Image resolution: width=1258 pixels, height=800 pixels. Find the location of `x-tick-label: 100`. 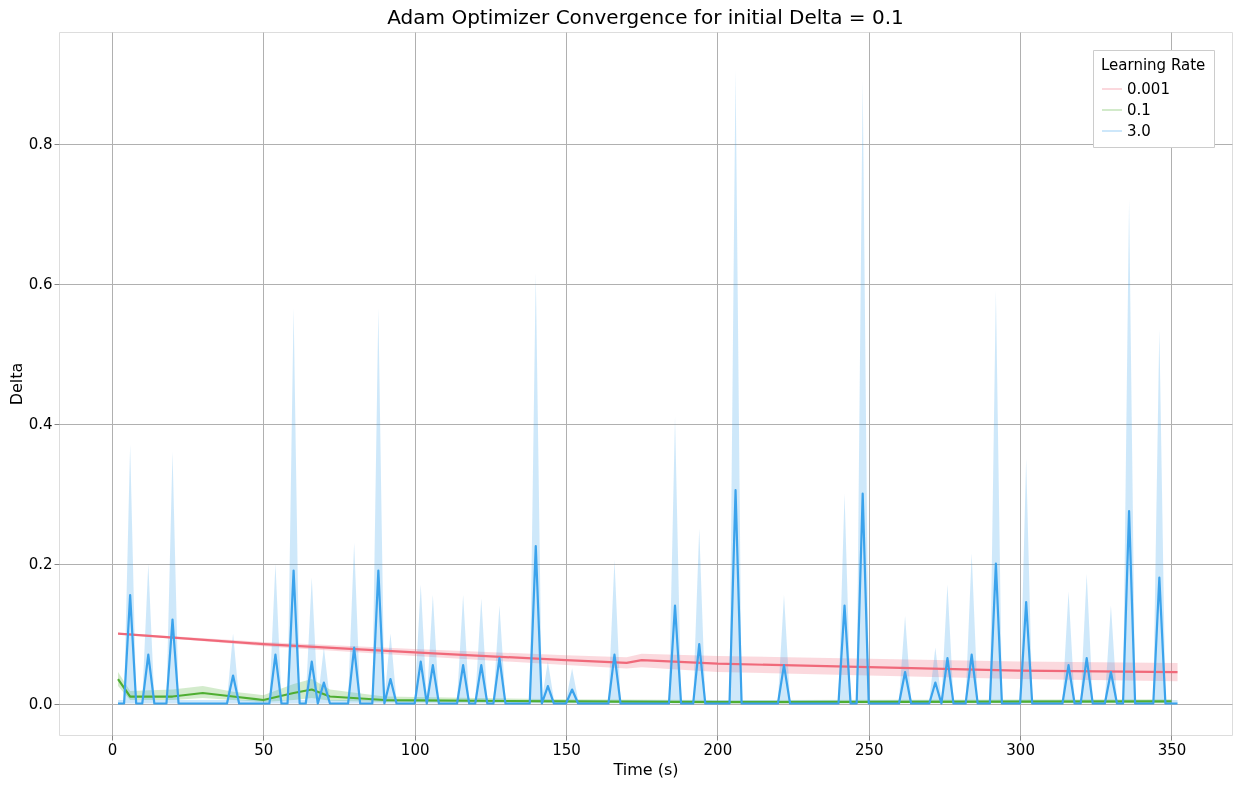

x-tick-label: 100 is located at coordinates (415, 749).